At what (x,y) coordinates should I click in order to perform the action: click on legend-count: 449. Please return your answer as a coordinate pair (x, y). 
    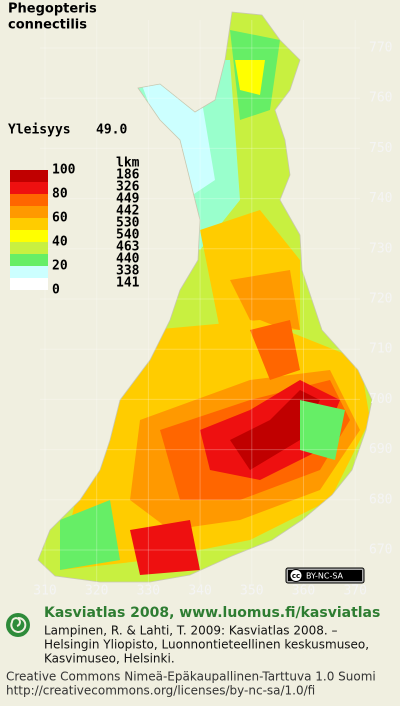
    Looking at the image, I should click on (127, 199).